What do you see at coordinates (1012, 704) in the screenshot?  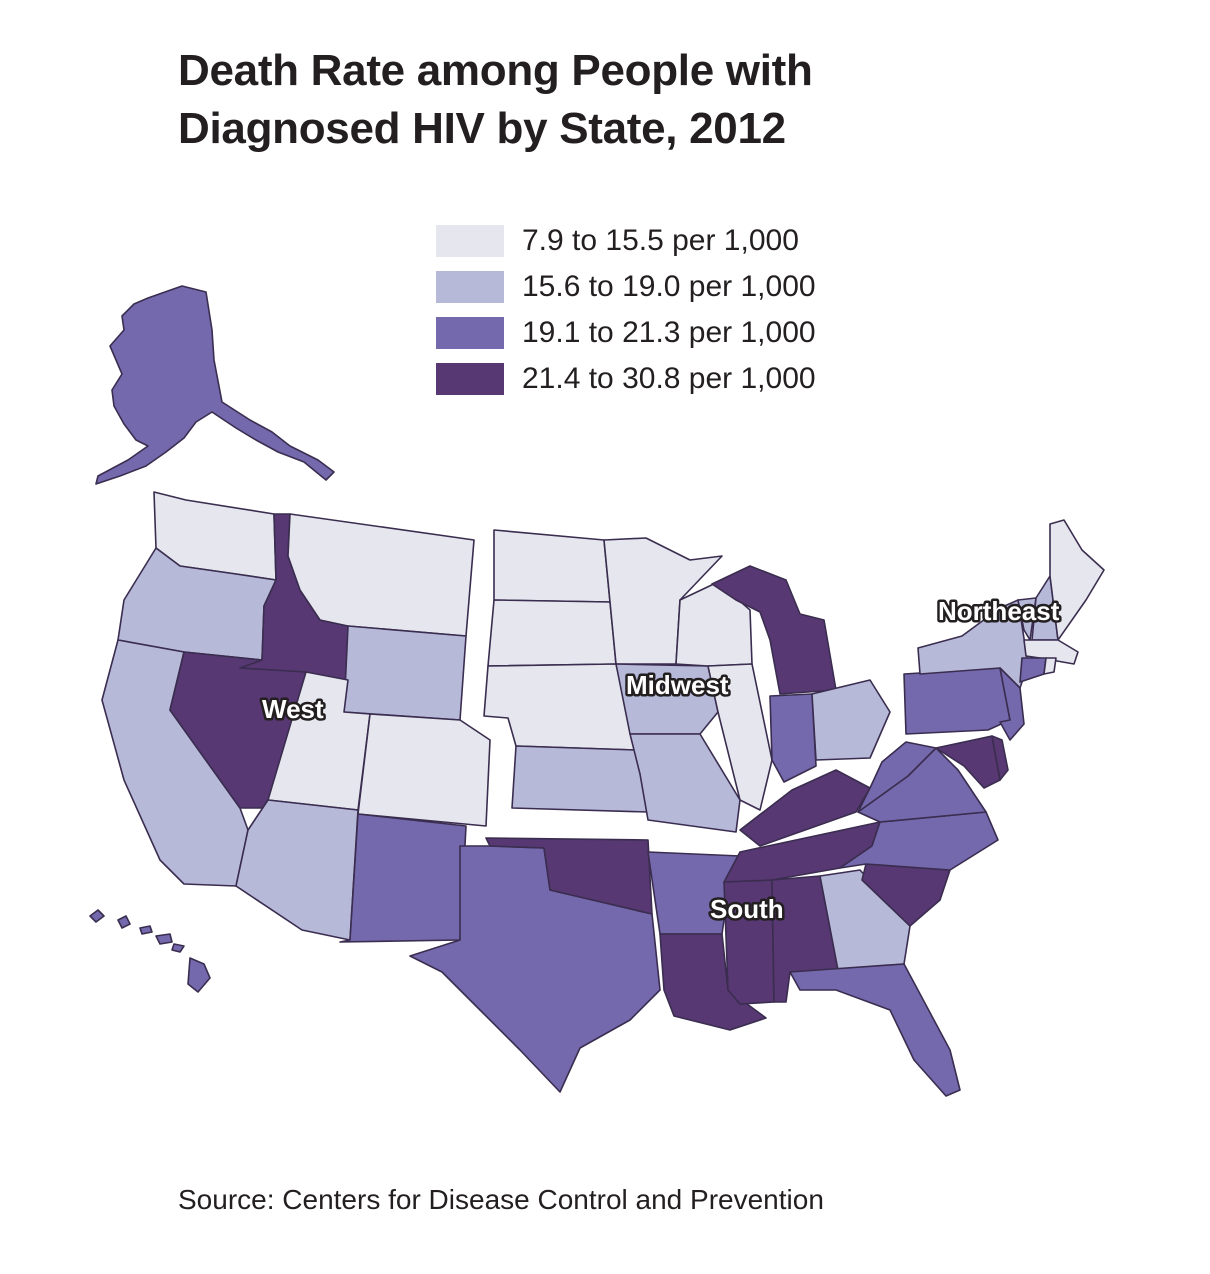 I see `state-NJ` at bounding box center [1012, 704].